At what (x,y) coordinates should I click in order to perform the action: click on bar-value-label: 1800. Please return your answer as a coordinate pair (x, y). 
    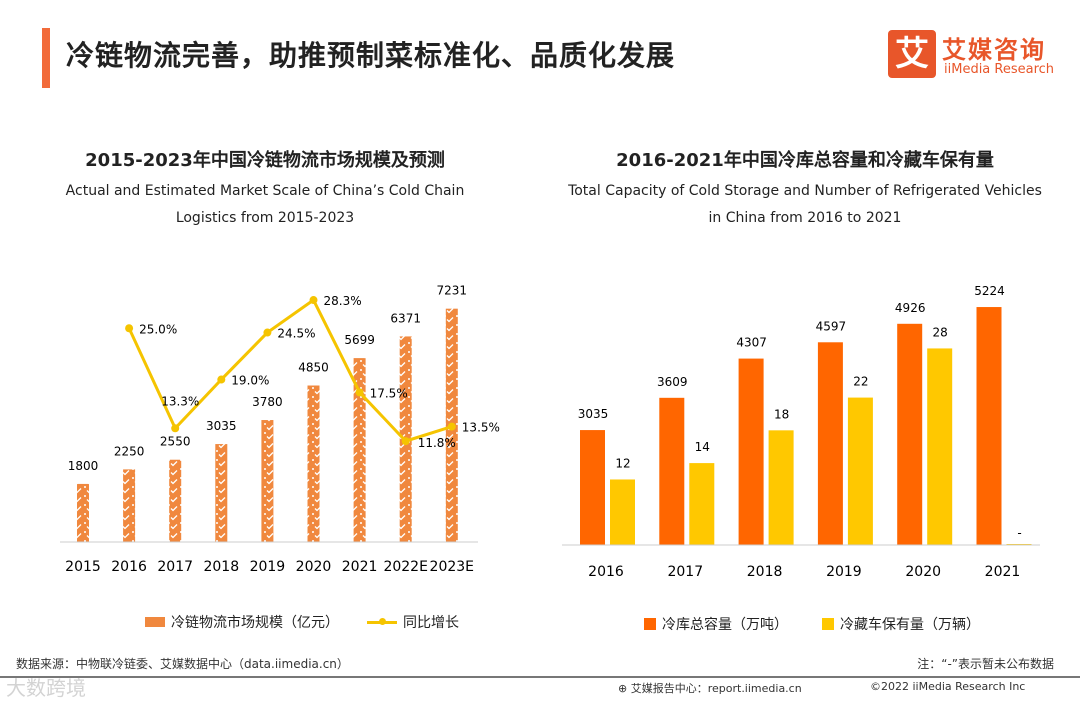
    Looking at the image, I should click on (83, 466).